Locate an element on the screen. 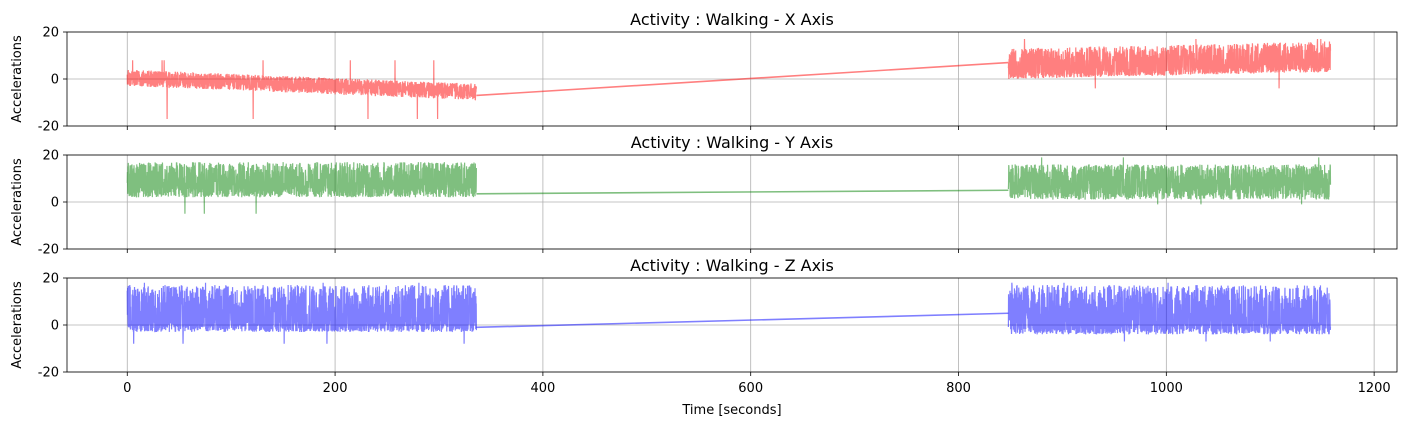 The width and height of the screenshot is (1406, 426). z-axis-xtick-label: 1200 is located at coordinates (1374, 388).